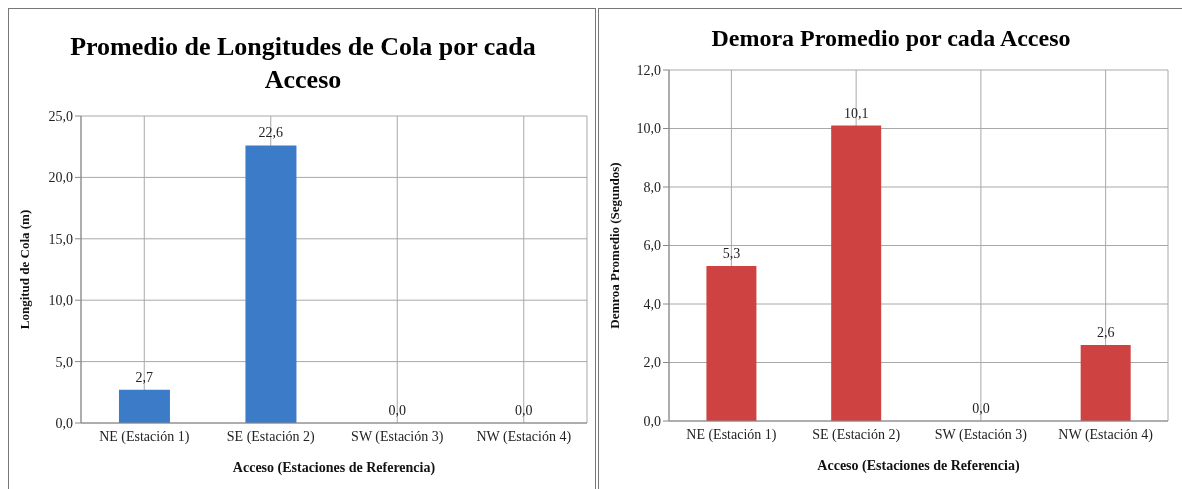 The width and height of the screenshot is (1182, 489). I want to click on y-tick-label: 15,0, so click(60, 239).